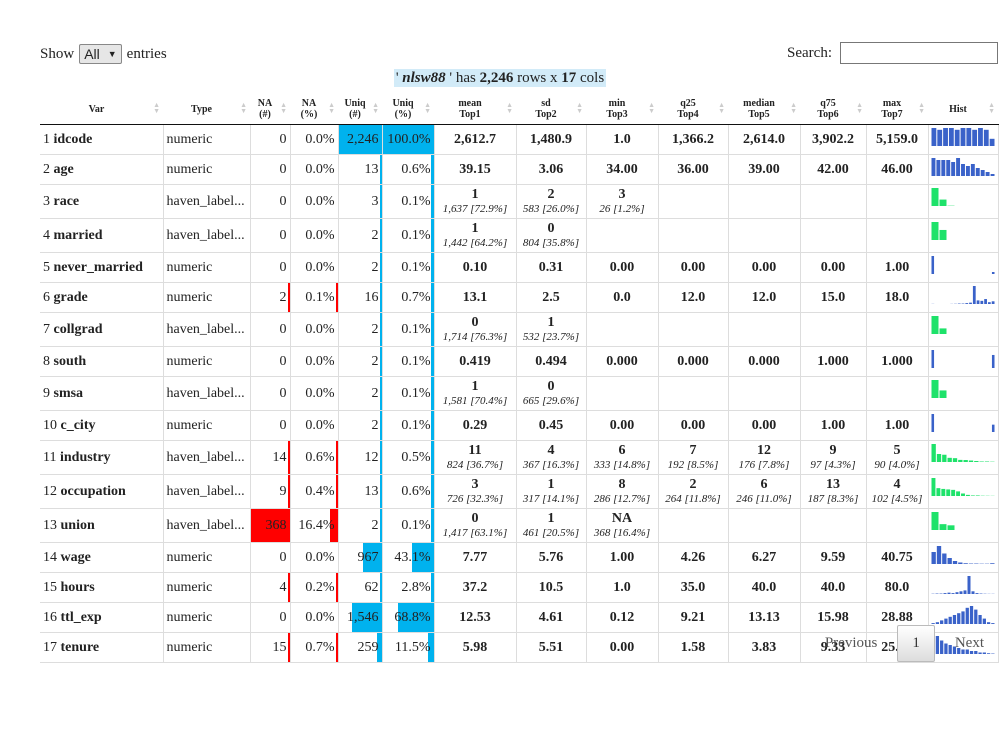  What do you see at coordinates (551, 386) in the screenshot?
I see `top-value: 0` at bounding box center [551, 386].